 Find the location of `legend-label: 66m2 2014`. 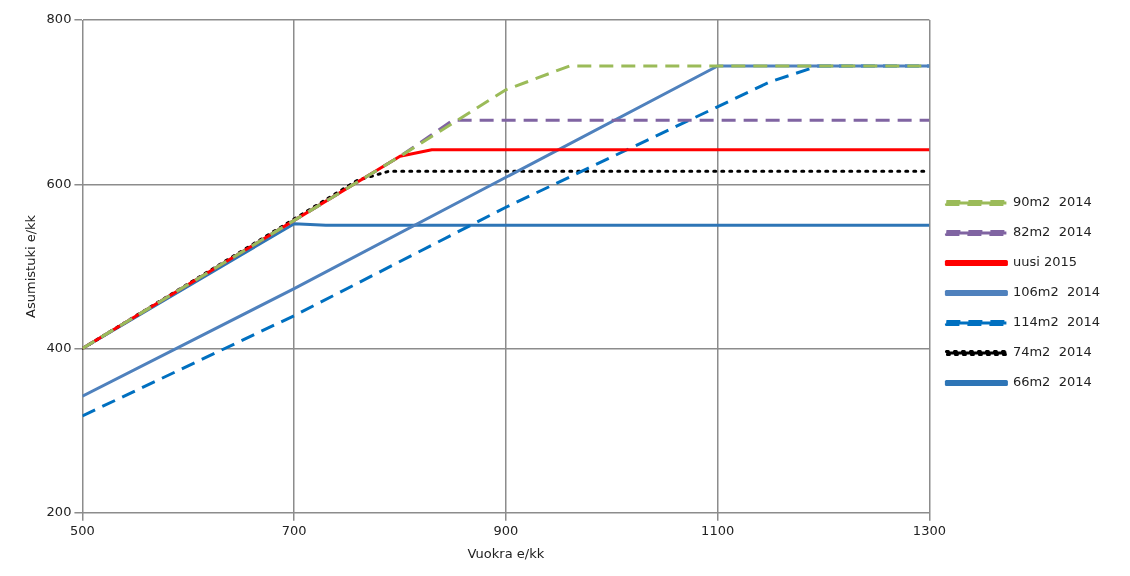

legend-label: 66m2 2014 is located at coordinates (1052, 382).